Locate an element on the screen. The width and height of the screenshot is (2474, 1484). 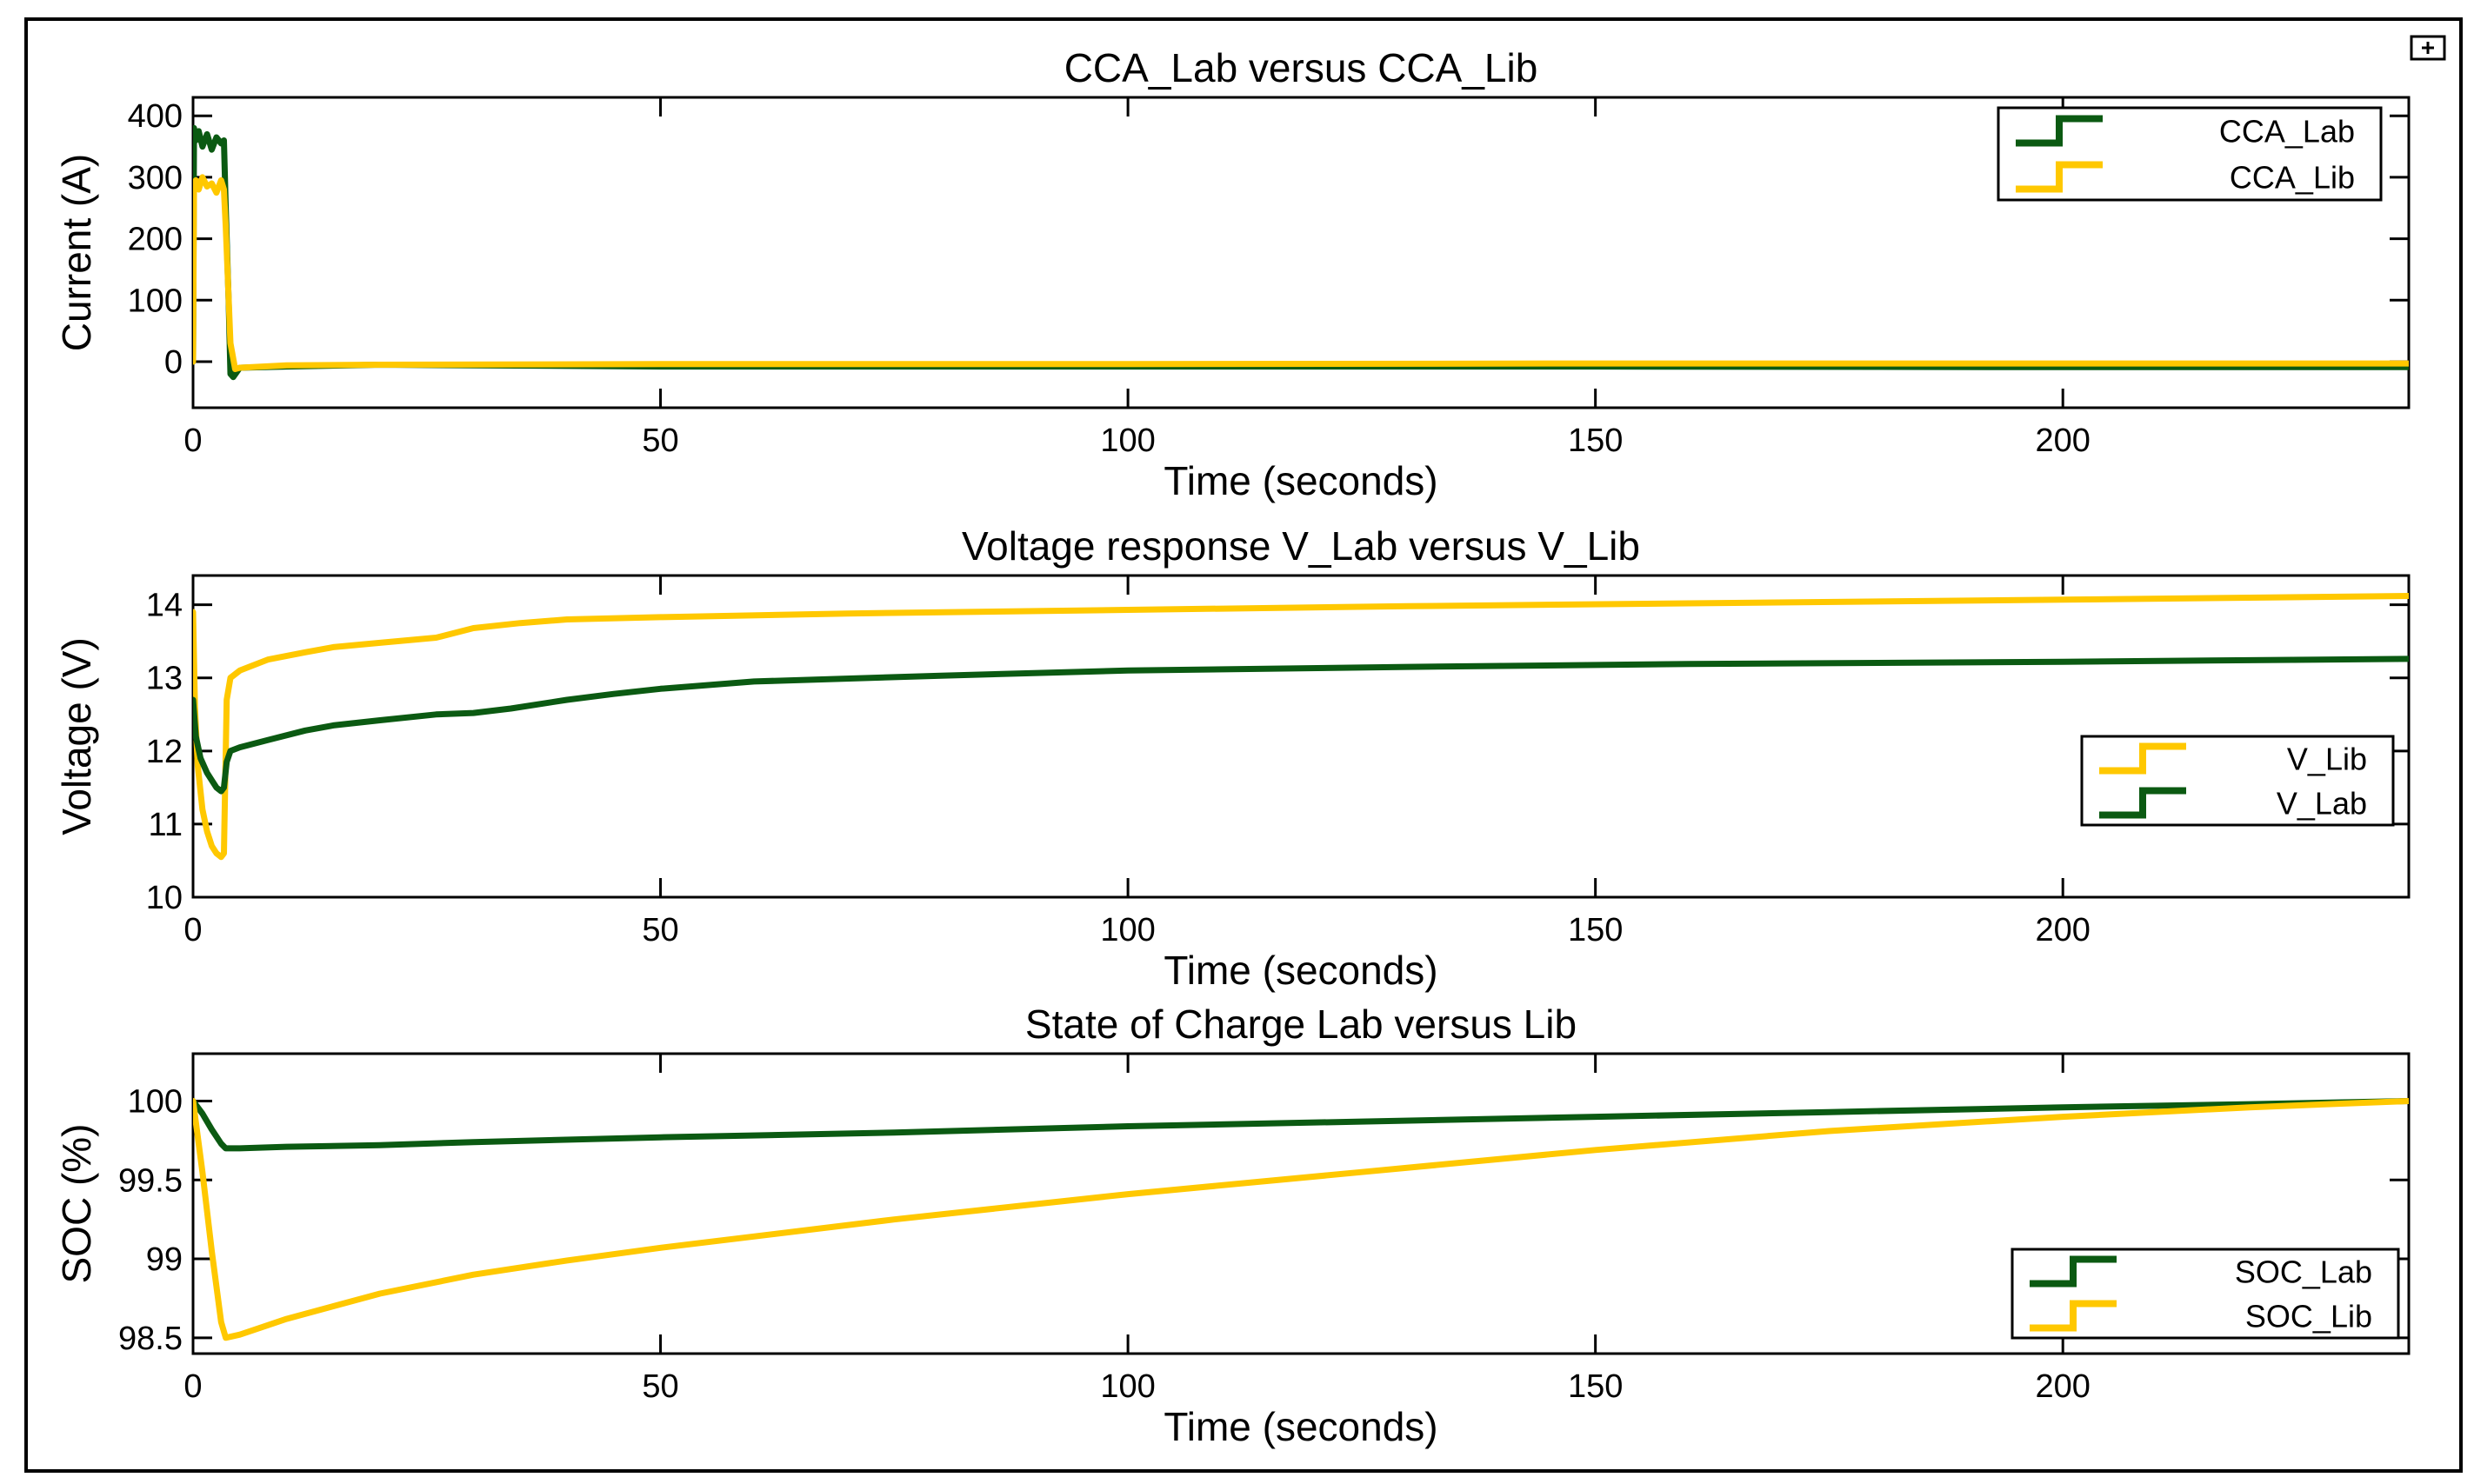
y-axis-label: SOC (%) is located at coordinates (76, 1204).